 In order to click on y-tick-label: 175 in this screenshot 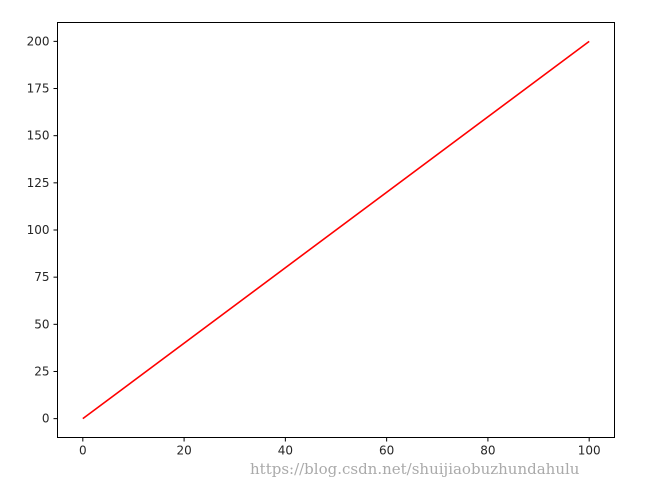, I will do `click(38, 89)`.